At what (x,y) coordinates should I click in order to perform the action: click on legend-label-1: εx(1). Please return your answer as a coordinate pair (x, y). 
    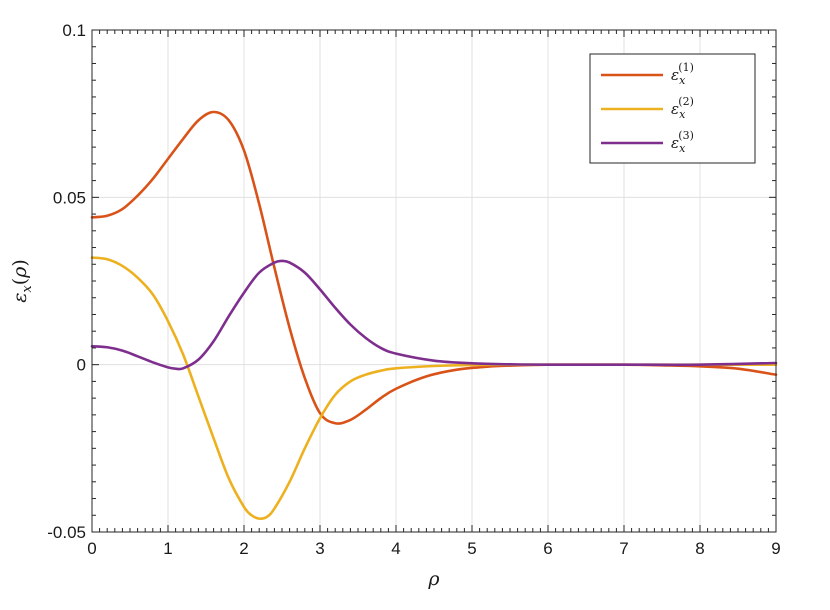
    Looking at the image, I should click on (682, 74).